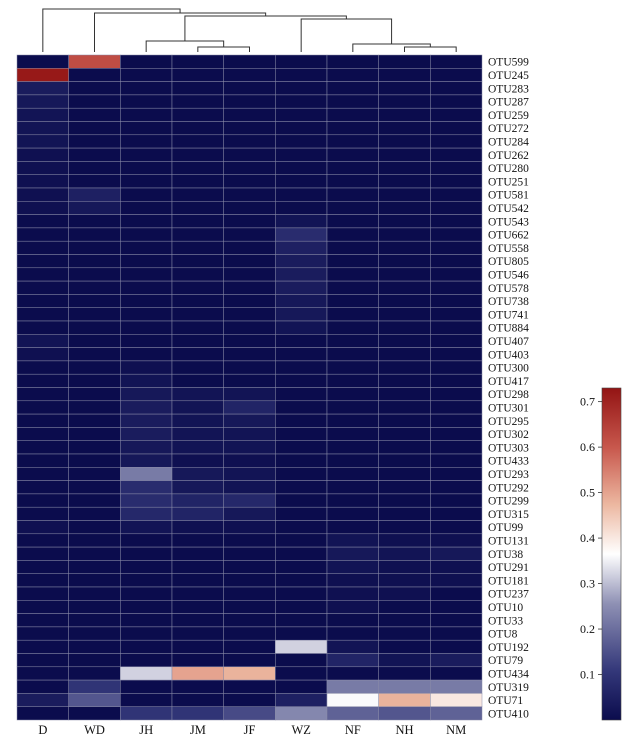 This screenshot has height=744, width=640. Describe the element at coordinates (508, 515) in the screenshot. I see `row-label: OTU315` at that location.